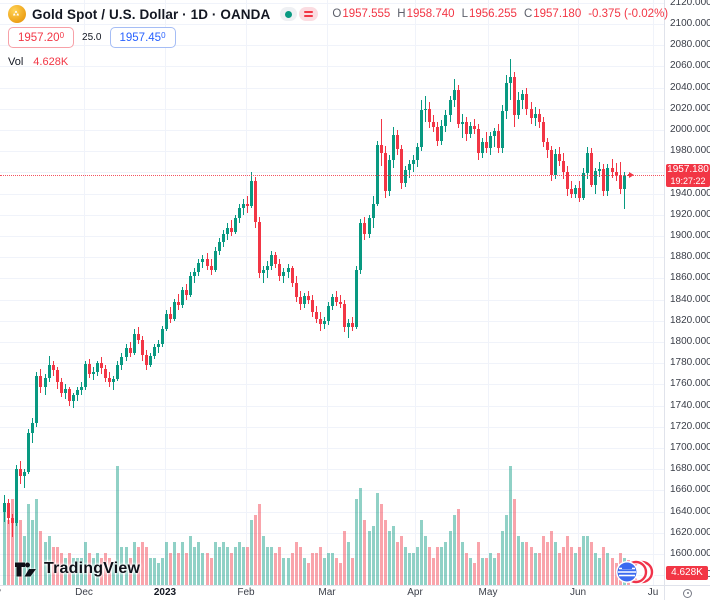  What do you see at coordinates (634, 574) in the screenshot?
I see `provider-logos-icon` at bounding box center [634, 574].